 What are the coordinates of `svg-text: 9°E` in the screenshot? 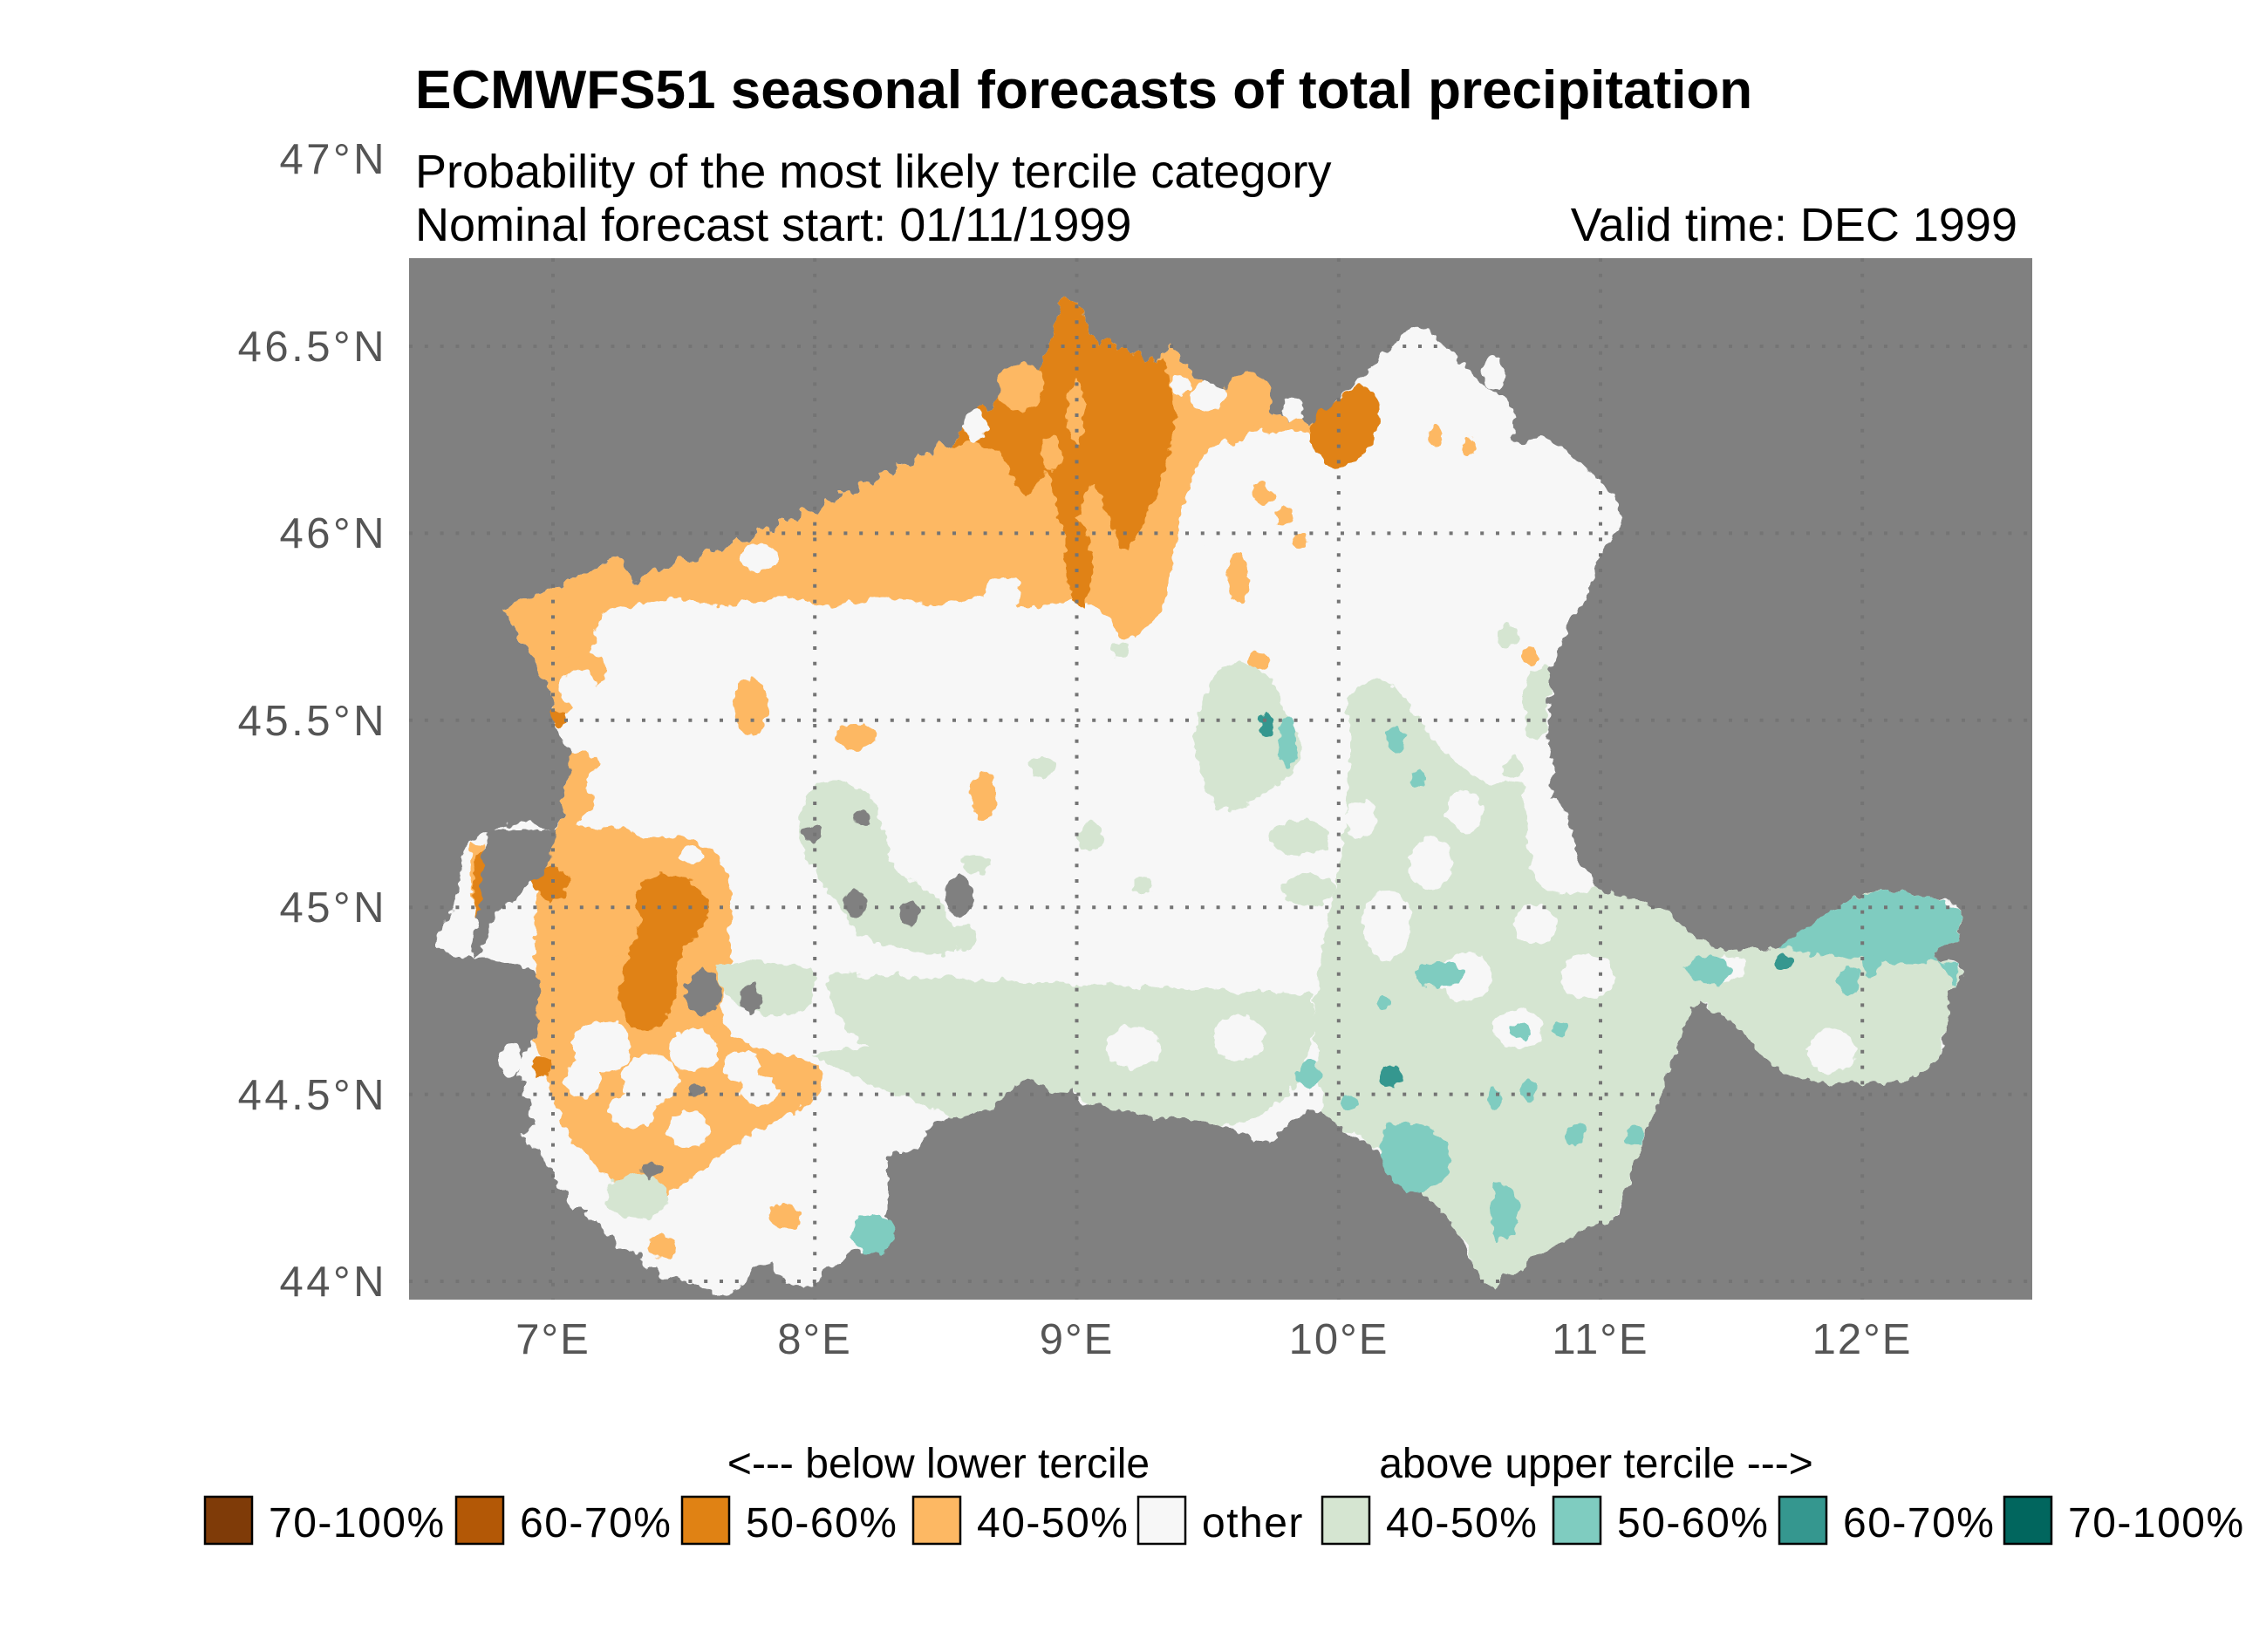 It's located at (1077, 1339).